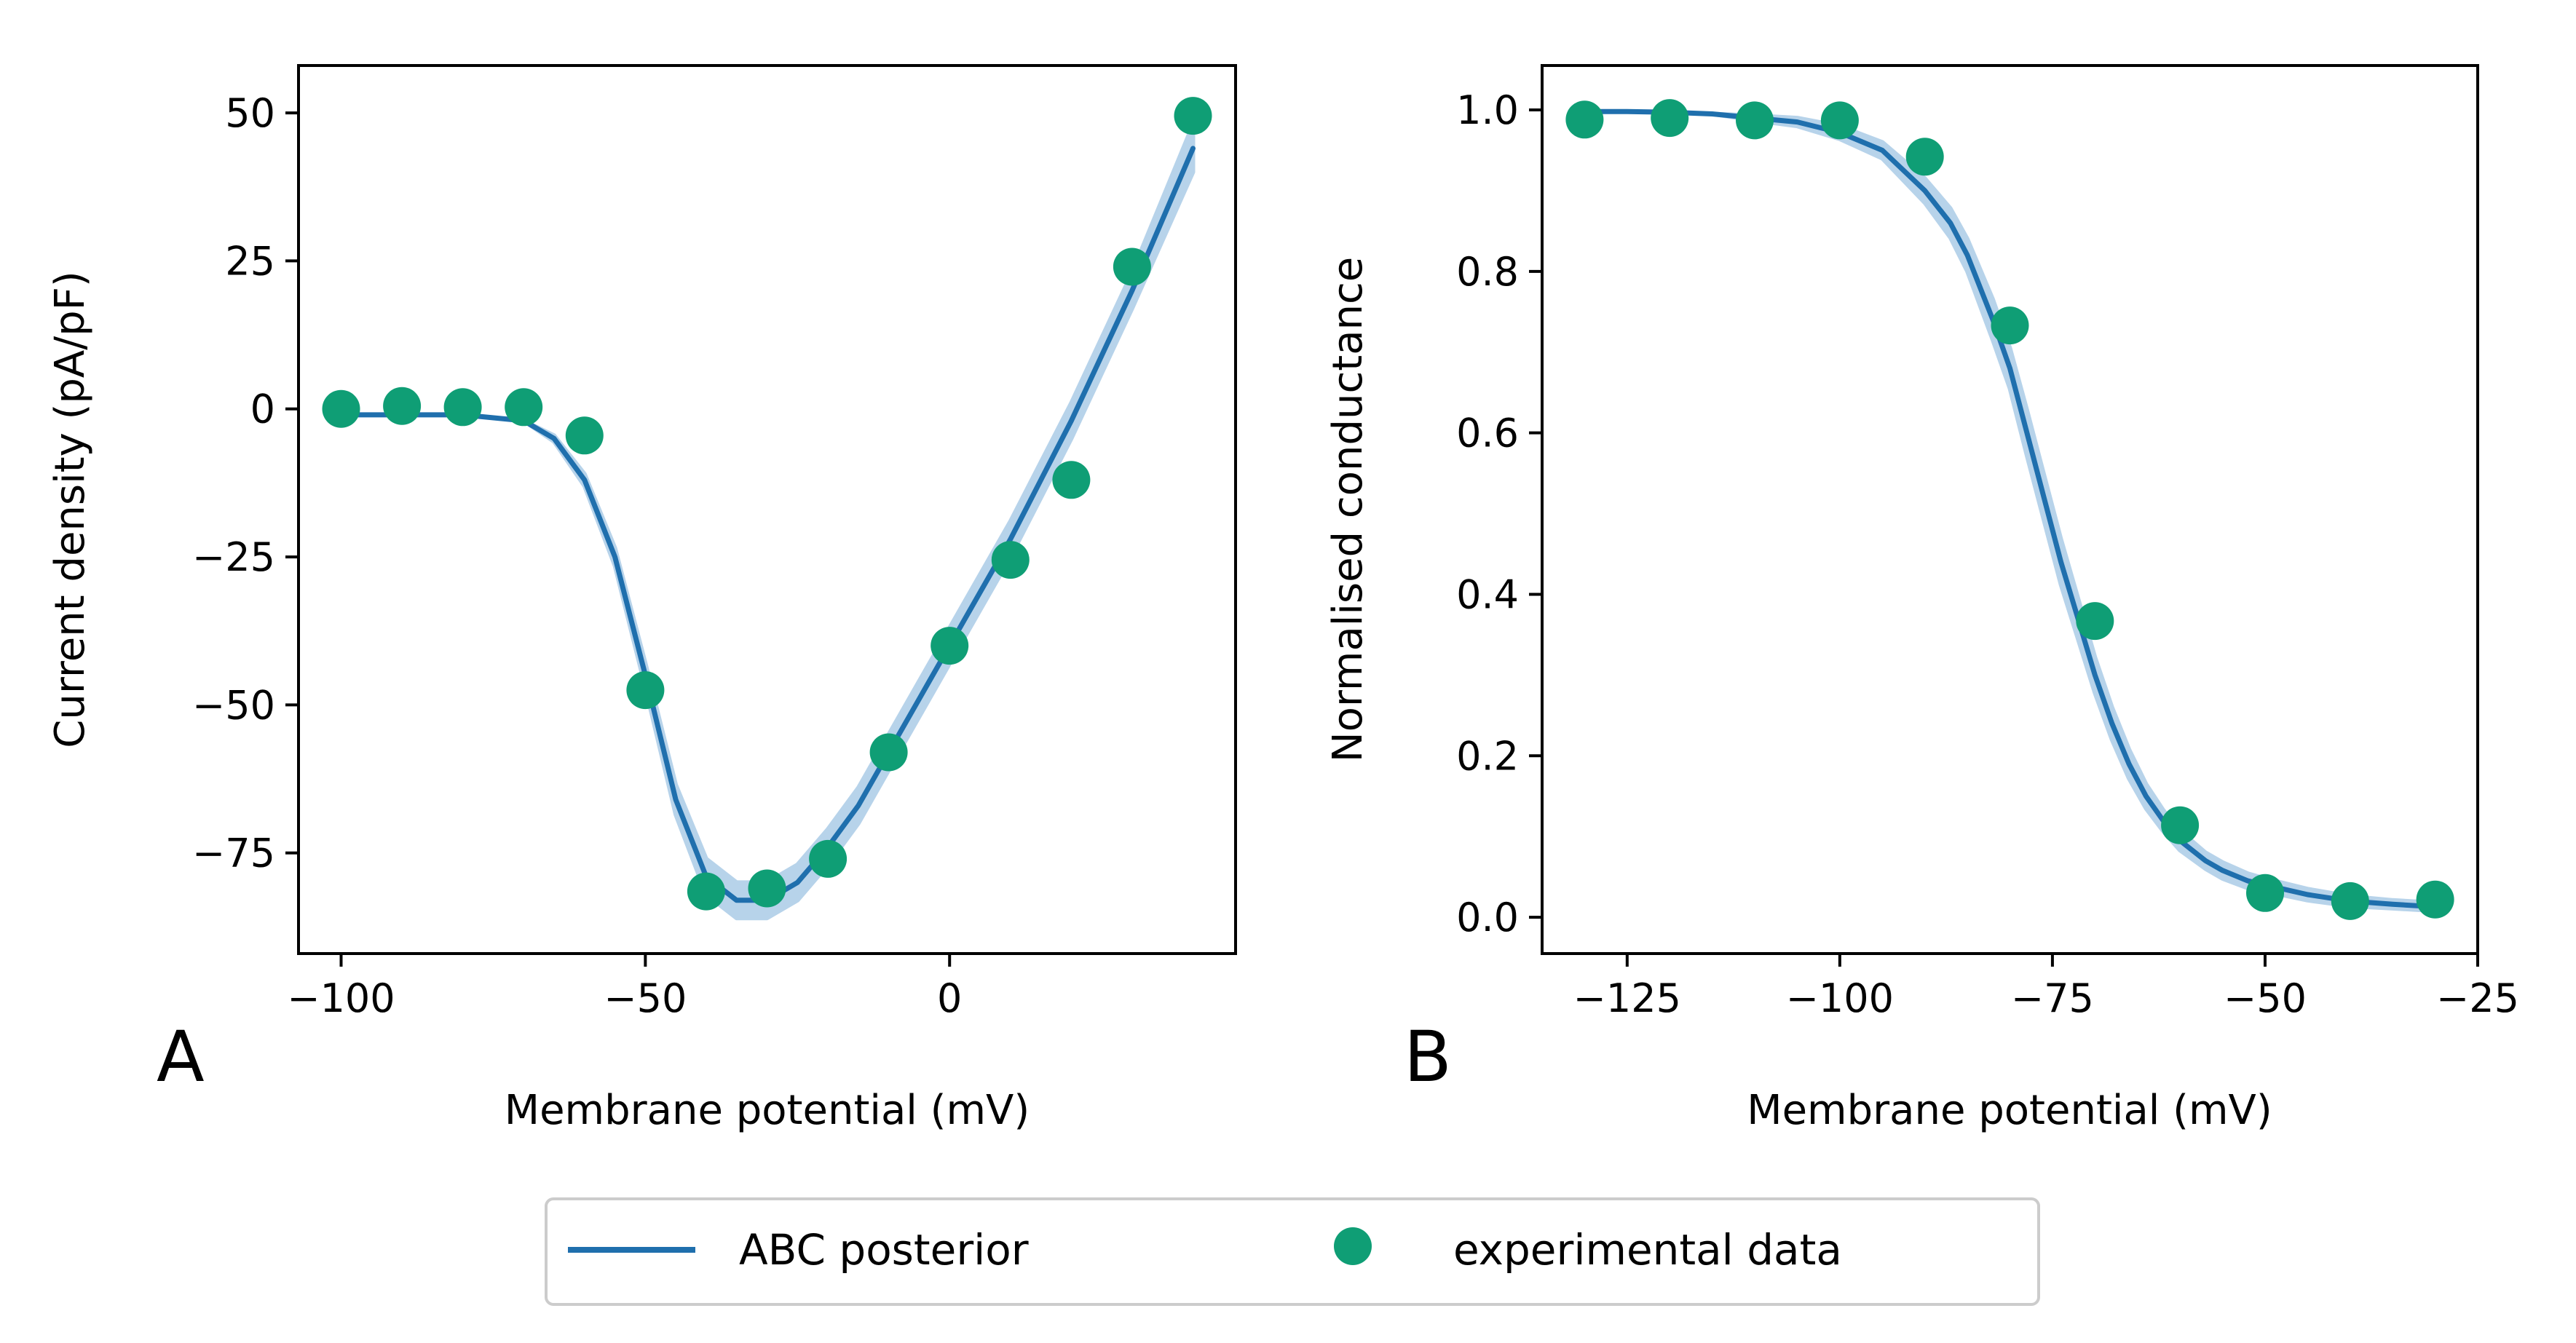 This screenshot has height=1343, width=2576. I want to click on chart-b-x-axis-label: Membrane potential (mV), so click(2009, 1110).